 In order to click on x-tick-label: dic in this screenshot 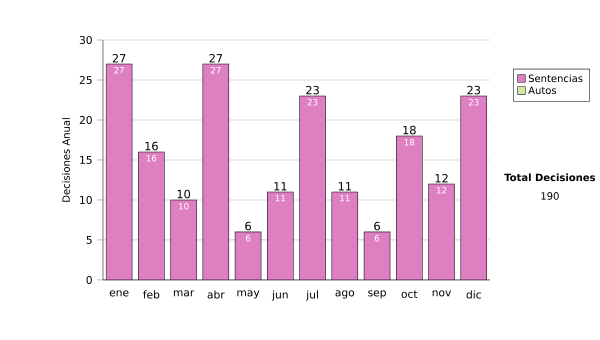, I will do `click(473, 294)`.